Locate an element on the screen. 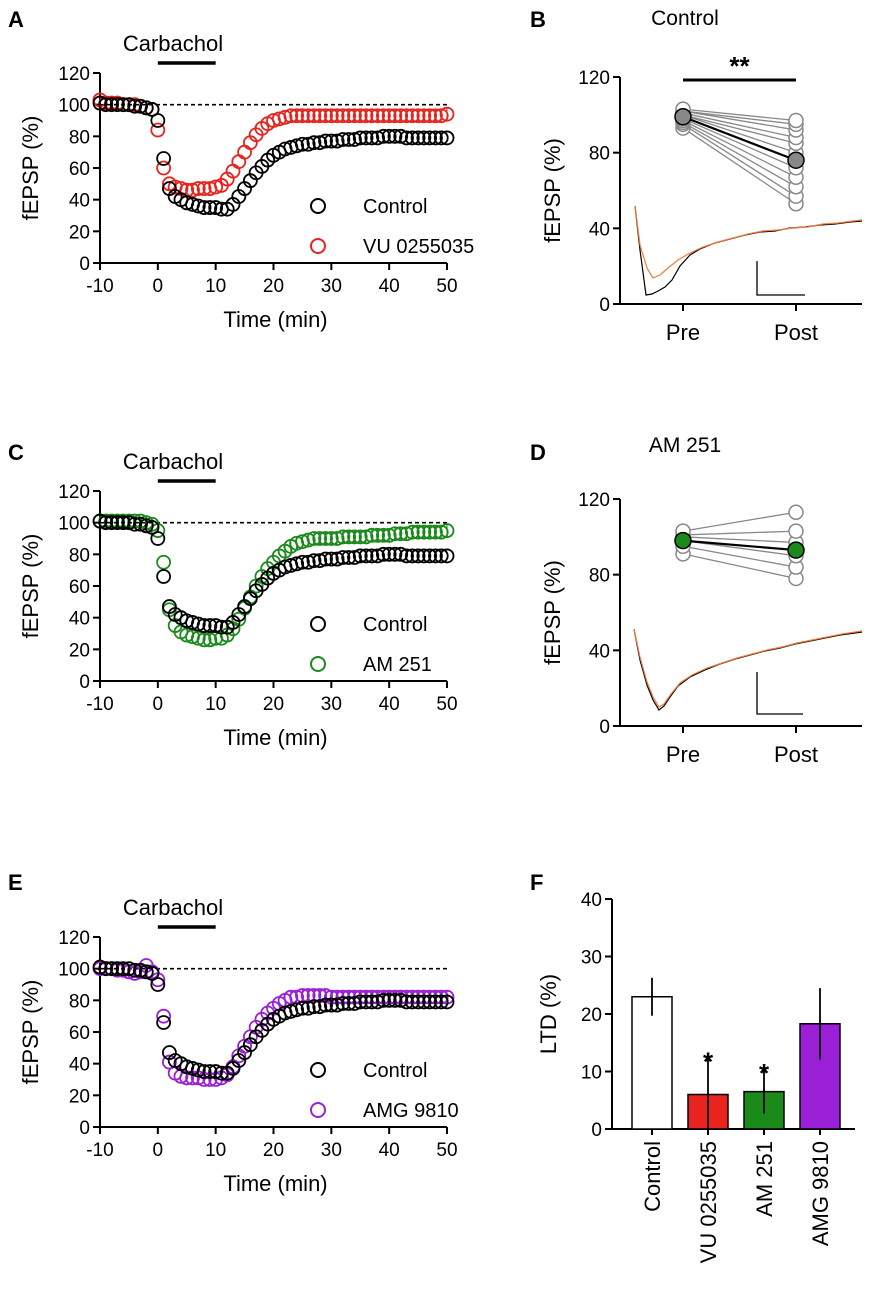 The height and width of the screenshot is (1300, 871). legend: Control VU 0255035 is located at coordinates (392, 227).